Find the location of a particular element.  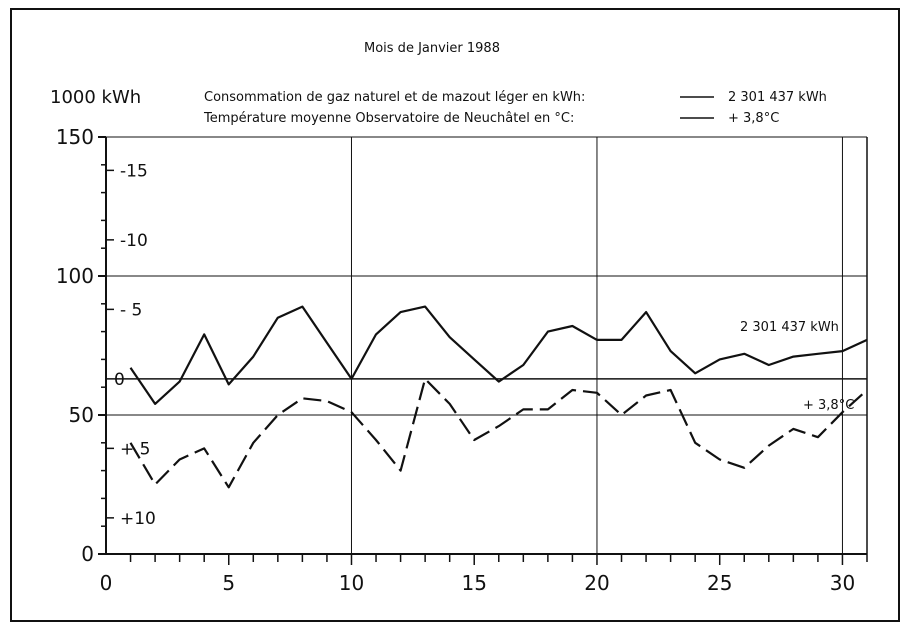

legend-value-consumption: 2 301 437 kWh is located at coordinates (777, 97).